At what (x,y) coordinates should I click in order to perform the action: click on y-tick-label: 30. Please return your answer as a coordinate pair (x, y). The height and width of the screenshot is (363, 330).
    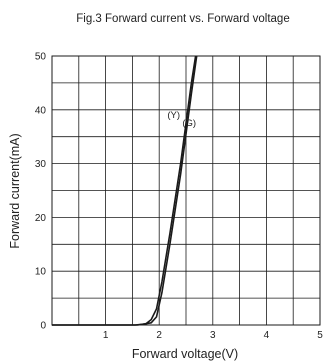
    Looking at the image, I should click on (41, 164).